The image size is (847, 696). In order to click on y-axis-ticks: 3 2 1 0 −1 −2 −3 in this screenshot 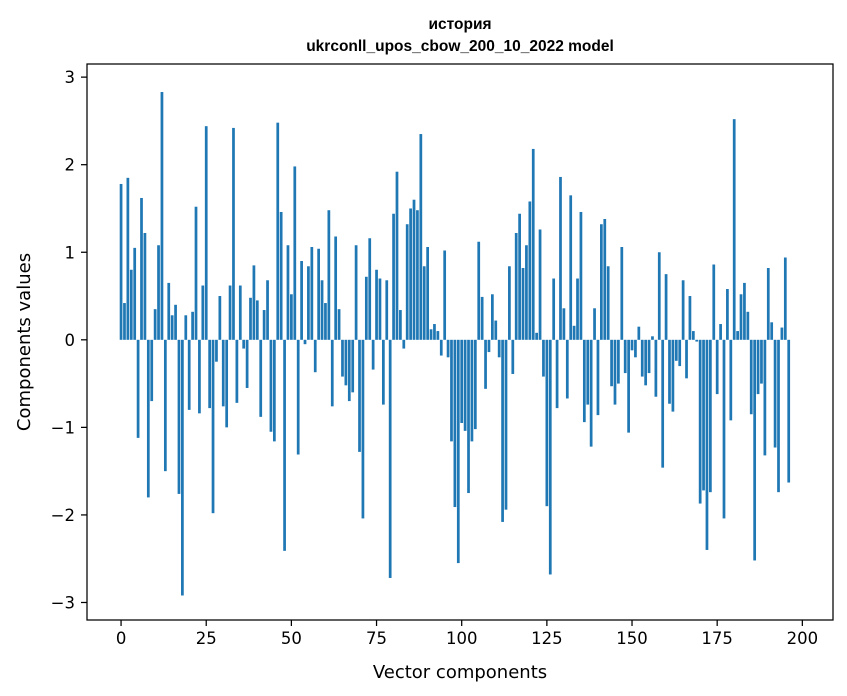, I will do `click(69, 340)`.